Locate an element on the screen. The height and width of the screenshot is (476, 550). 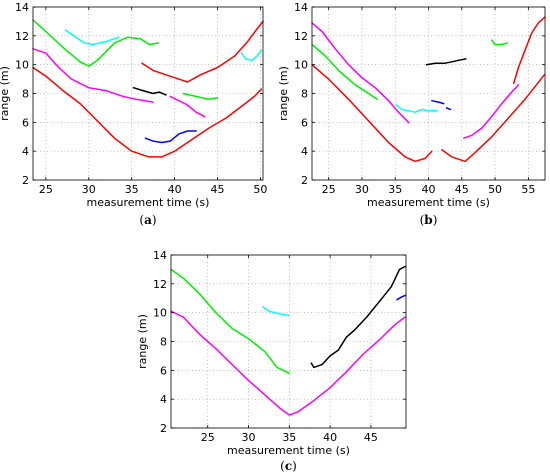
caption-letter: b is located at coordinates (428, 220).